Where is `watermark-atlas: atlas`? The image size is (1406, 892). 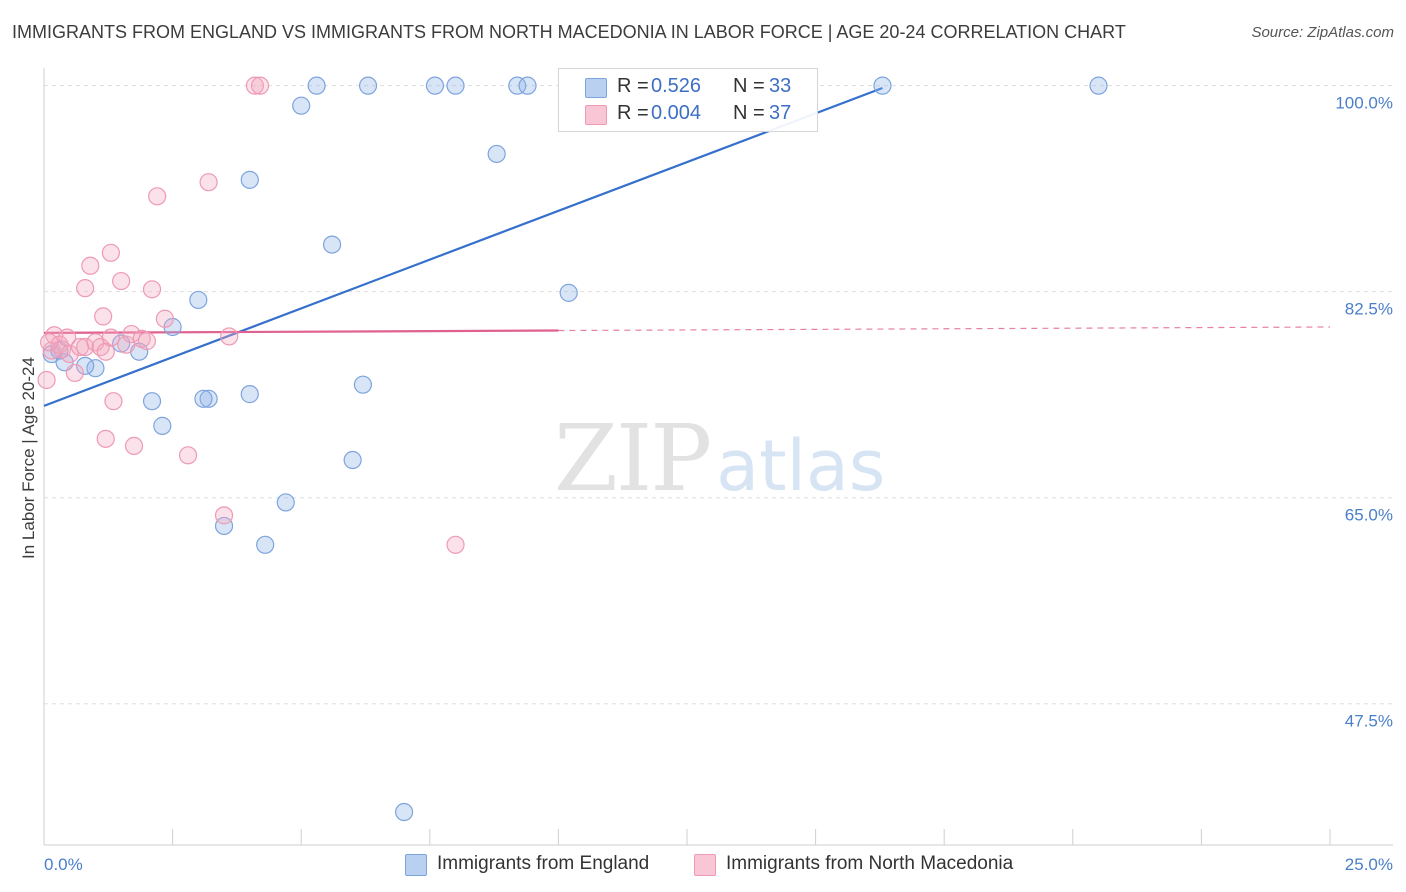
watermark-atlas: atlas is located at coordinates (801, 466).